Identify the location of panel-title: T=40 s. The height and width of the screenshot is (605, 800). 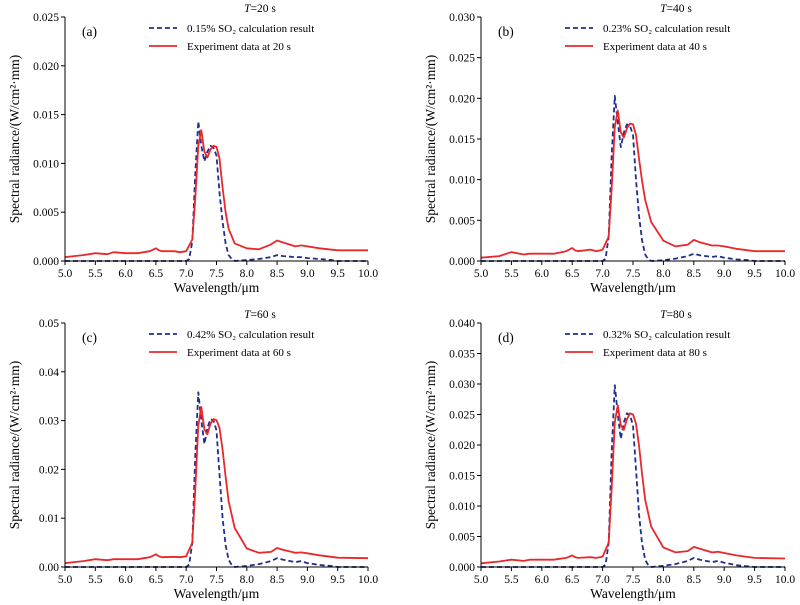
(676, 9).